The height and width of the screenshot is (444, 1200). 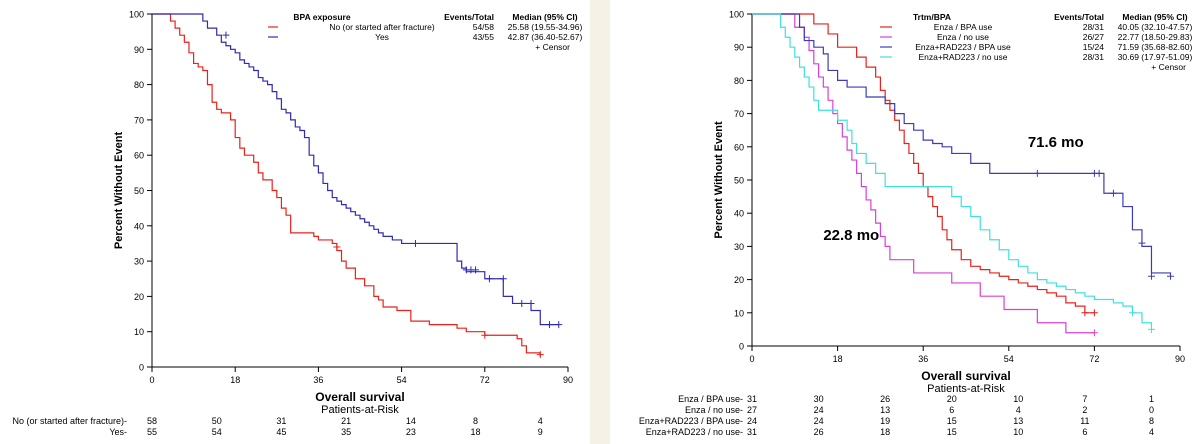 I want to click on y-tick-label-10: 100, so click(x=736, y=15).